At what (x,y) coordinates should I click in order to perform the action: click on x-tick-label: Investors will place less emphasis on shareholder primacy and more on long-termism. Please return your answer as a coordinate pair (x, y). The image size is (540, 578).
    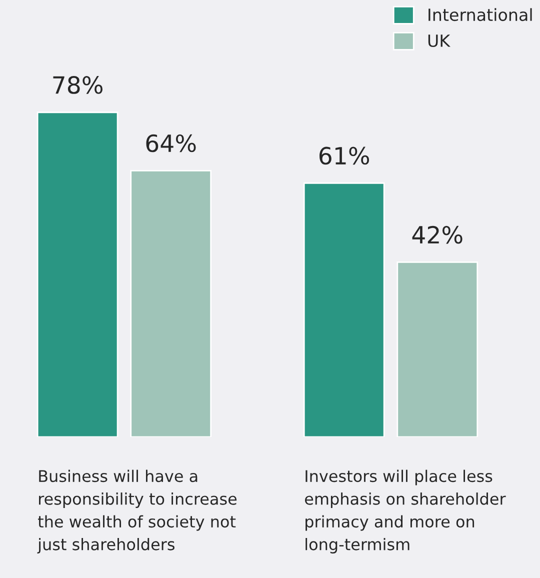
    Looking at the image, I should click on (405, 512).